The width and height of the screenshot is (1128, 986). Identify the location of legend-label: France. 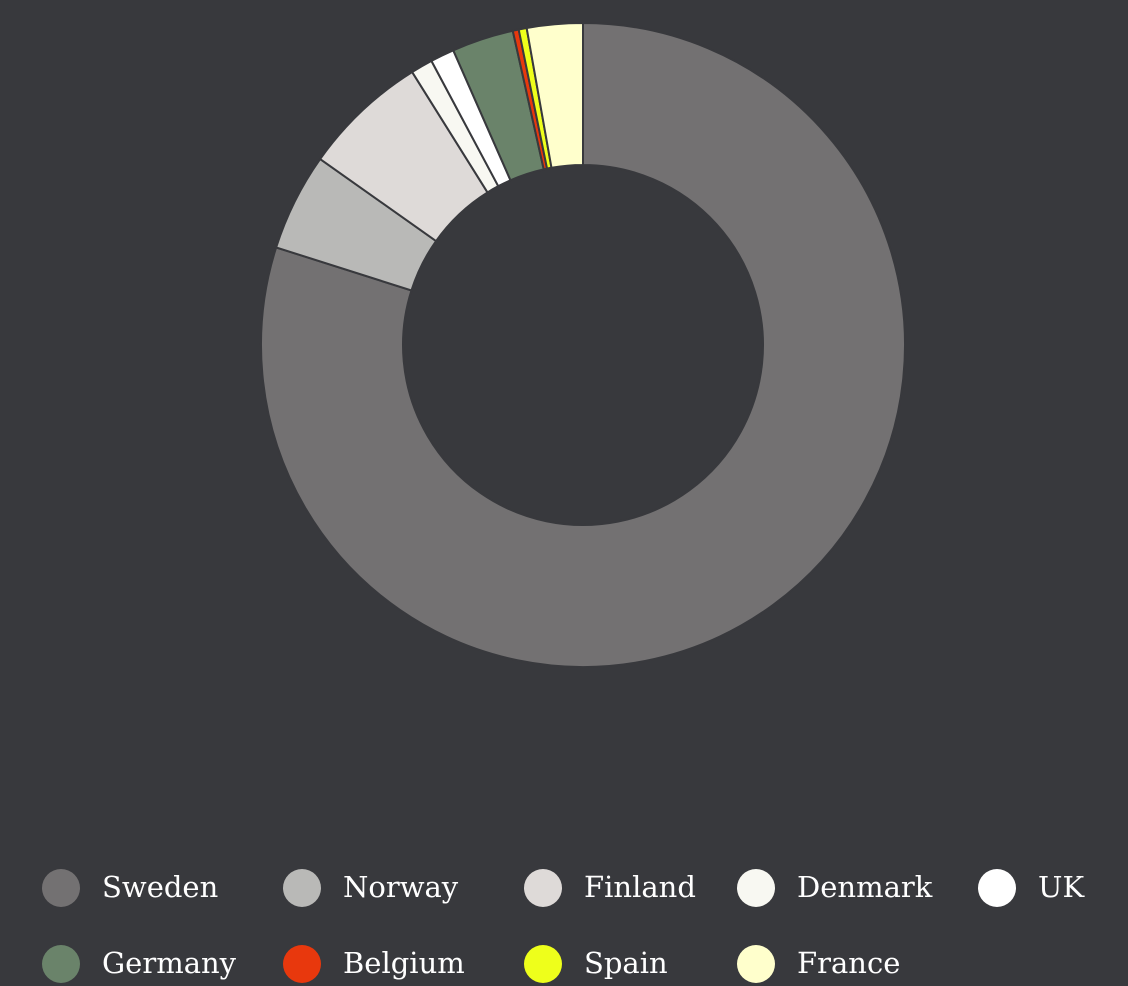
(848, 963).